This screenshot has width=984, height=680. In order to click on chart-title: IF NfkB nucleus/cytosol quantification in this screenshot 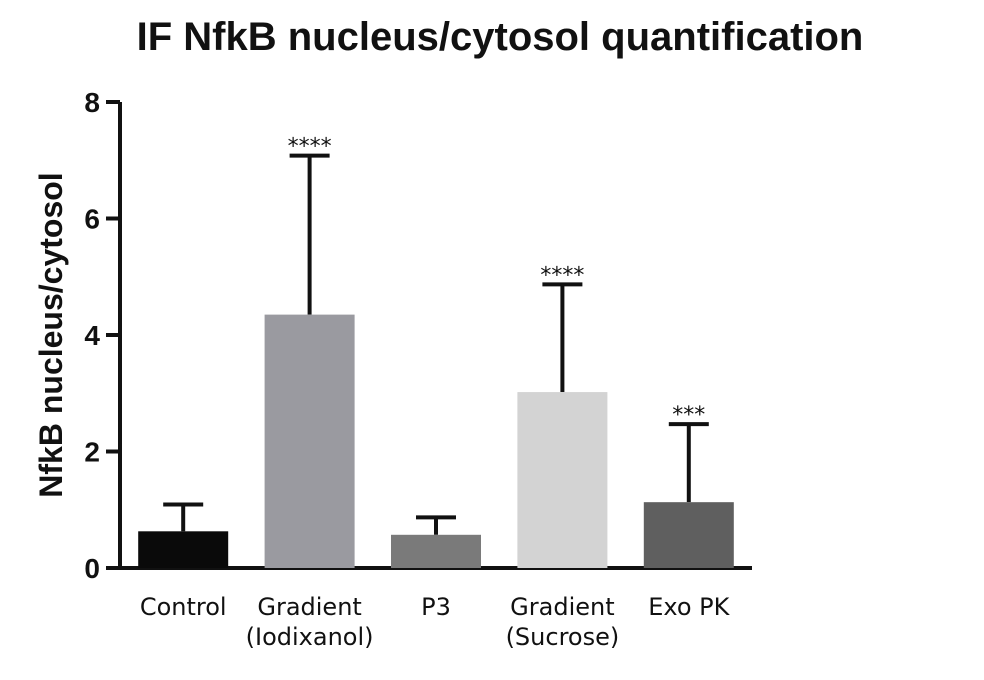, I will do `click(500, 37)`.